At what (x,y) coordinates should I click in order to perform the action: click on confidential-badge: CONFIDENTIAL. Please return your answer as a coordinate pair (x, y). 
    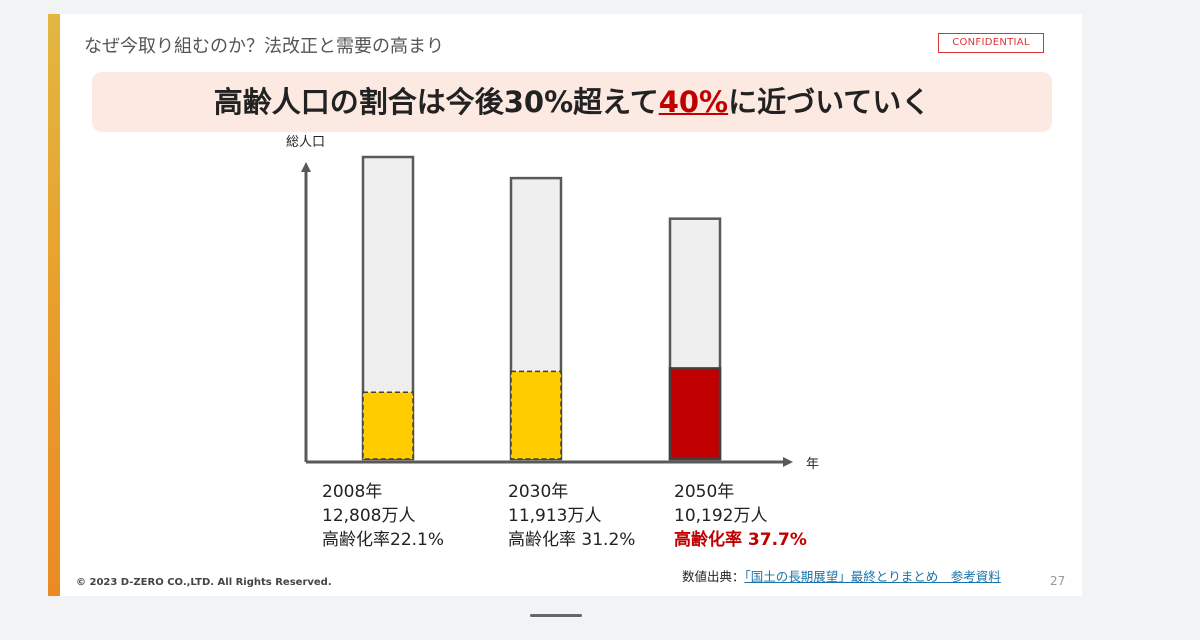
    Looking at the image, I should click on (991, 43).